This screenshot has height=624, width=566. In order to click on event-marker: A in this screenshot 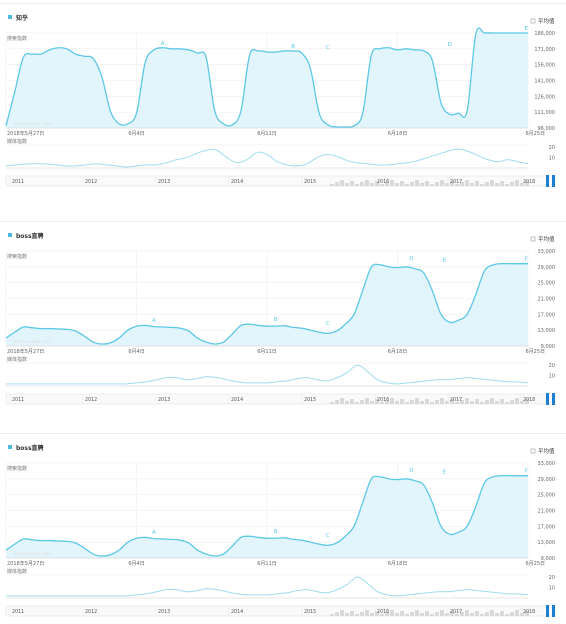, I will do `click(154, 533)`.